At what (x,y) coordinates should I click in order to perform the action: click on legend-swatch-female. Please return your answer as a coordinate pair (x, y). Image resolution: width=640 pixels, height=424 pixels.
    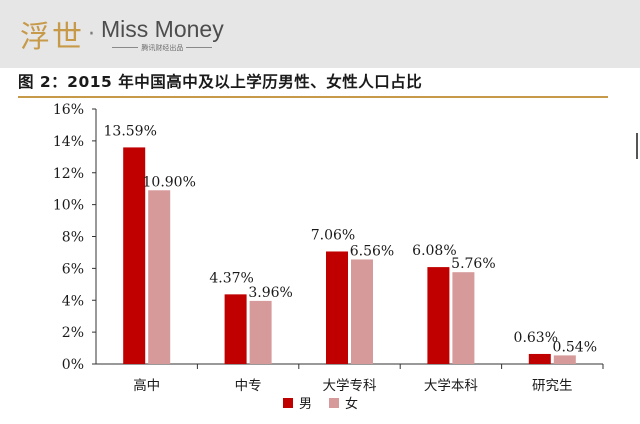
    Looking at the image, I should click on (334, 403).